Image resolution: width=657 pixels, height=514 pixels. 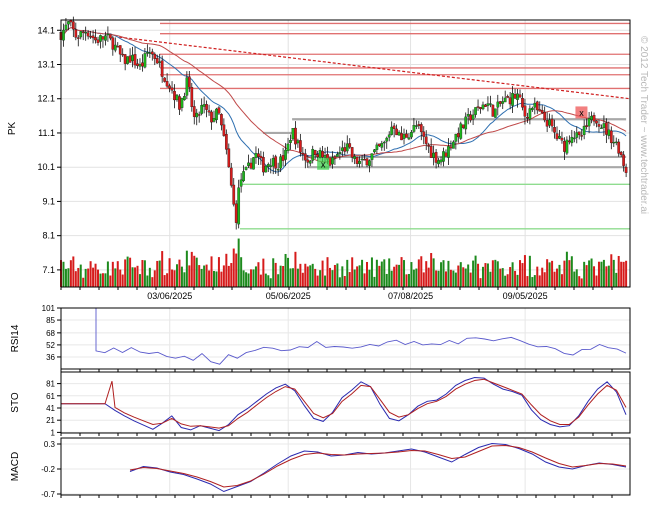 What do you see at coordinates (525, 296) in the screenshot?
I see `x-tick-label: 09/05/2025` at bounding box center [525, 296].